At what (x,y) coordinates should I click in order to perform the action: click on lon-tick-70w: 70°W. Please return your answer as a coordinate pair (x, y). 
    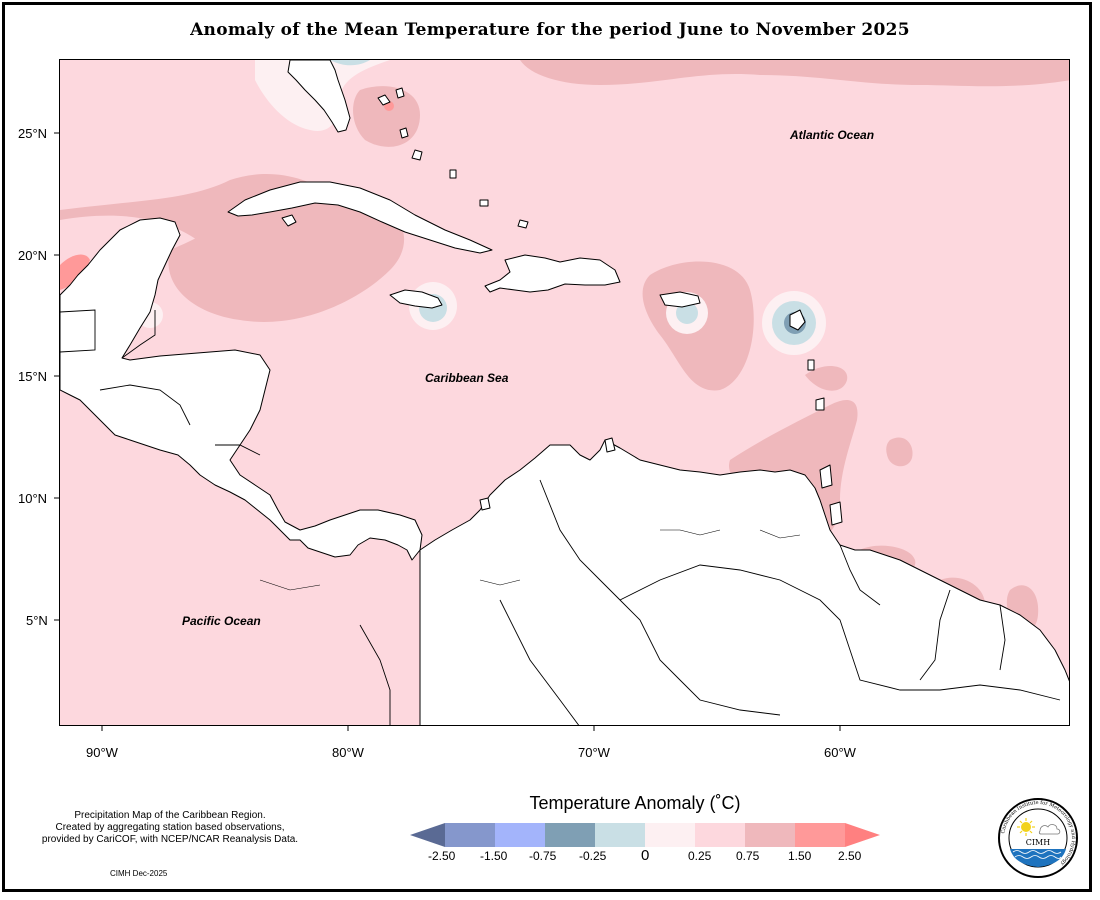
    Looking at the image, I should click on (594, 752).